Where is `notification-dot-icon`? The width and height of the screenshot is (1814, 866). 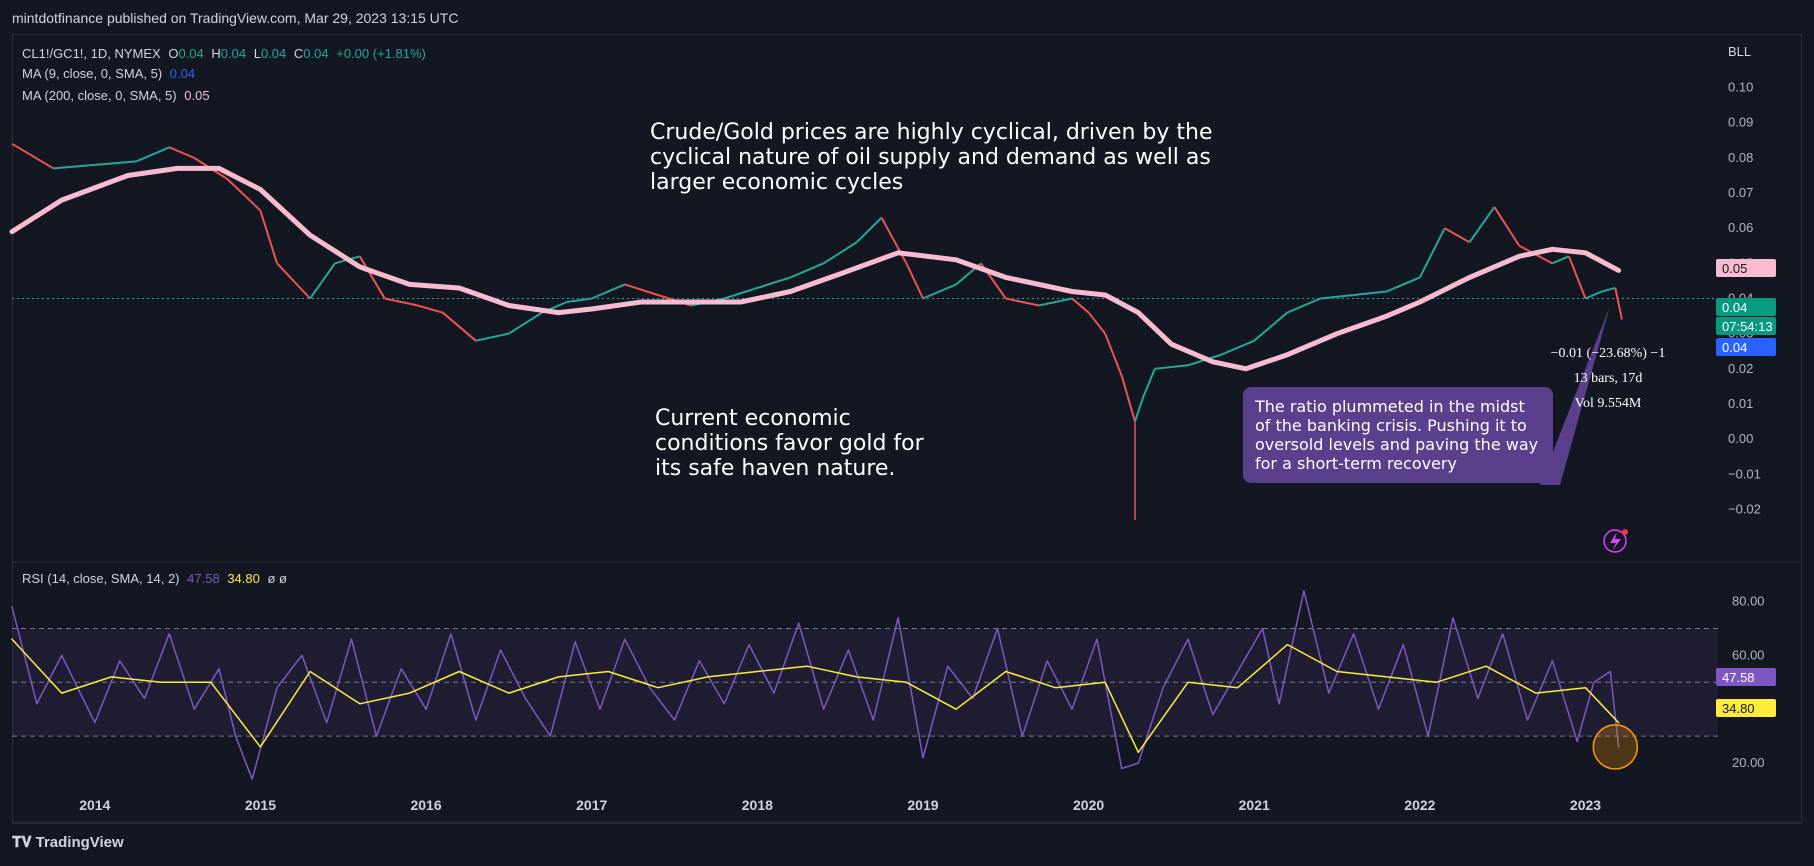
notification-dot-icon is located at coordinates (1625, 532).